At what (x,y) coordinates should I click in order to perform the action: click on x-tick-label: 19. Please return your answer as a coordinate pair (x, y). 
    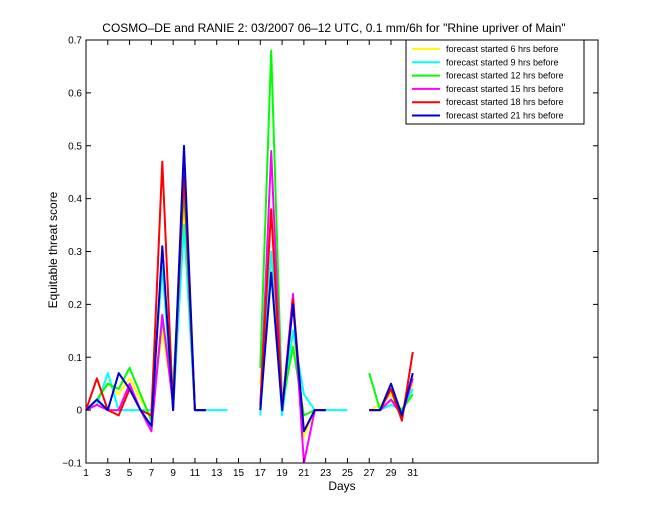
    Looking at the image, I should click on (283, 473).